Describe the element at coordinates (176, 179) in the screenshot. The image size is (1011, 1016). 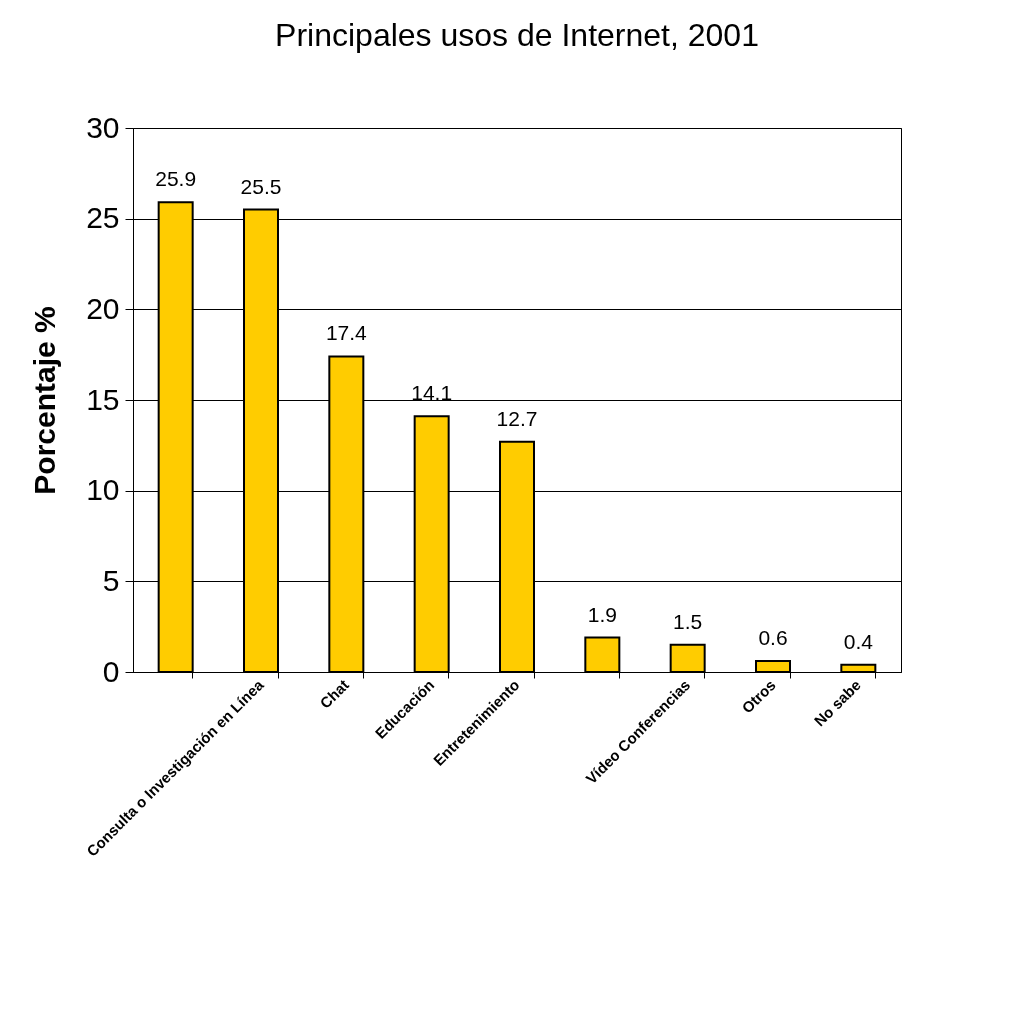
I see `data-label: 25.9` at that location.